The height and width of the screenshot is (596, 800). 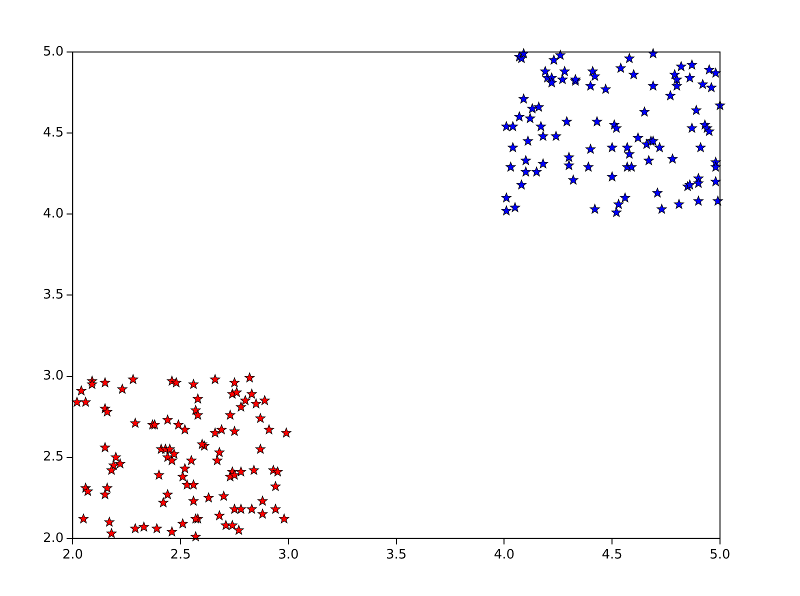 What do you see at coordinates (53, 538) in the screenshot?
I see `y-tick-label: 2.0` at bounding box center [53, 538].